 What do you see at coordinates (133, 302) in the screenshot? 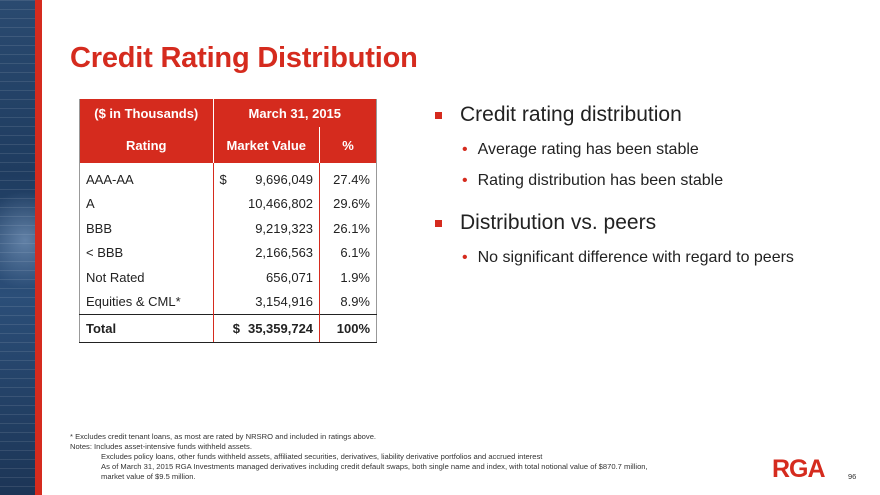
I see `rating-cell: Equities & CML*` at bounding box center [133, 302].